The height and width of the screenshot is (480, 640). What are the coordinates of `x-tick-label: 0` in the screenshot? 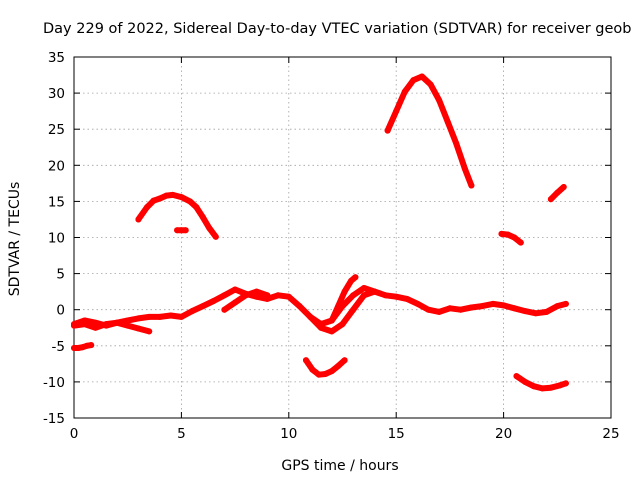 It's located at (74, 434).